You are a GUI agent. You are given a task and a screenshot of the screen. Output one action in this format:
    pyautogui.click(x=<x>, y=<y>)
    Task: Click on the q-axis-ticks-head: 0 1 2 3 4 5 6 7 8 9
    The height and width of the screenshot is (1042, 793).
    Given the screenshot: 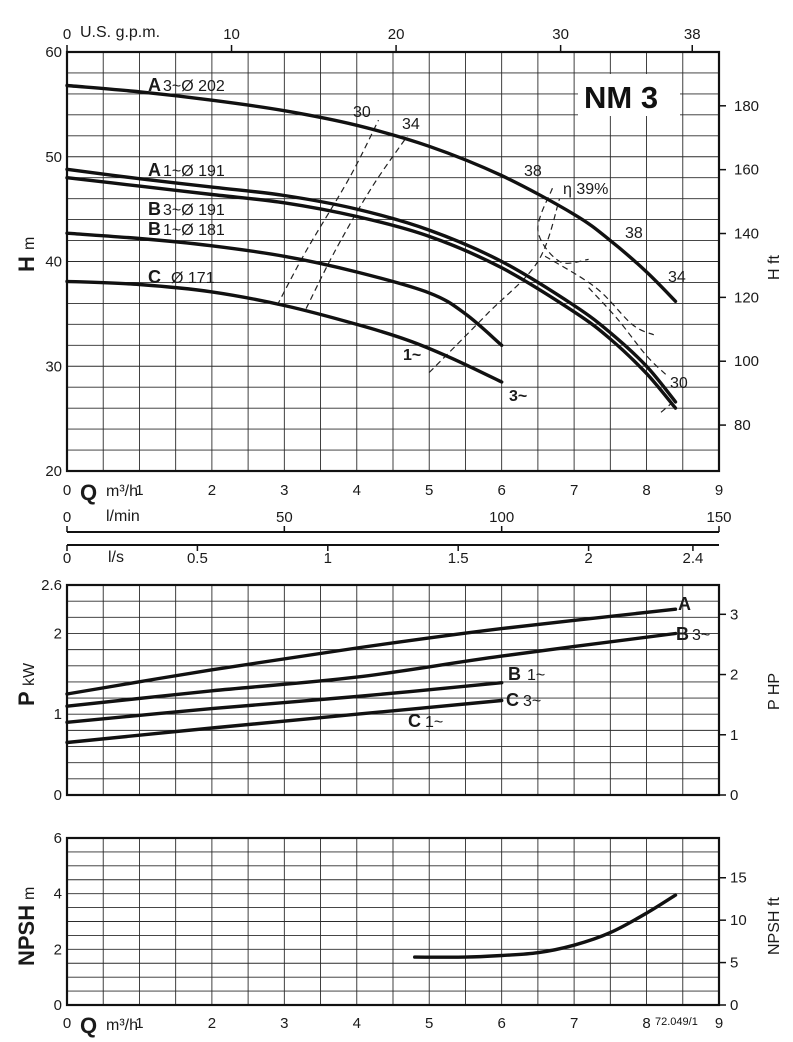 What is the action you would take?
    pyautogui.click(x=393, y=490)
    